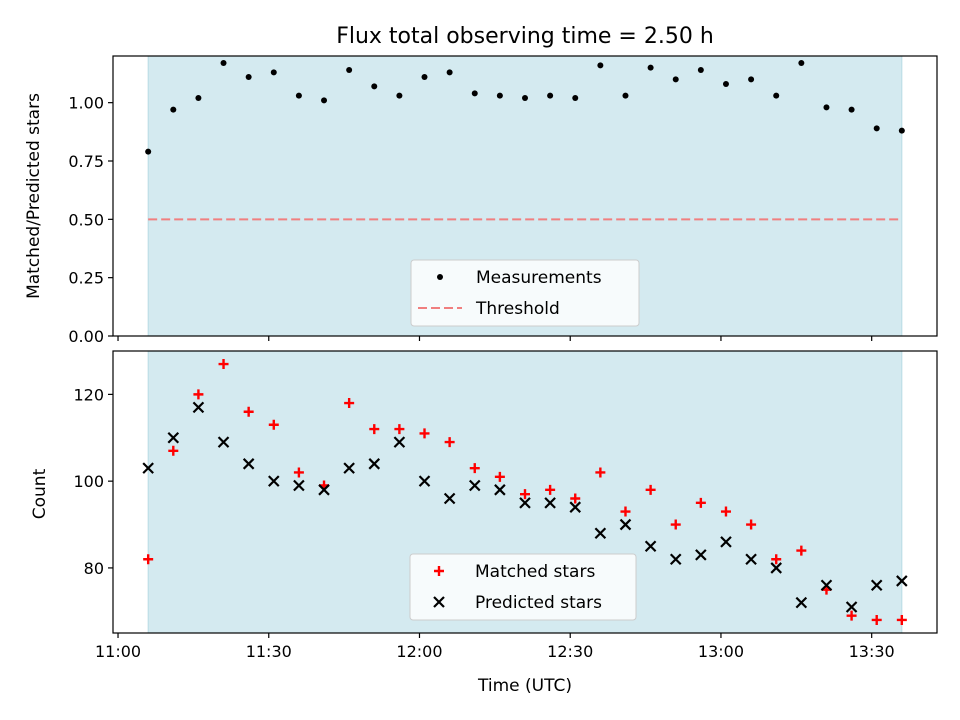 This screenshot has height=720, width=960. What do you see at coordinates (439, 602) in the screenshot?
I see `legend-predicted-marker` at bounding box center [439, 602].